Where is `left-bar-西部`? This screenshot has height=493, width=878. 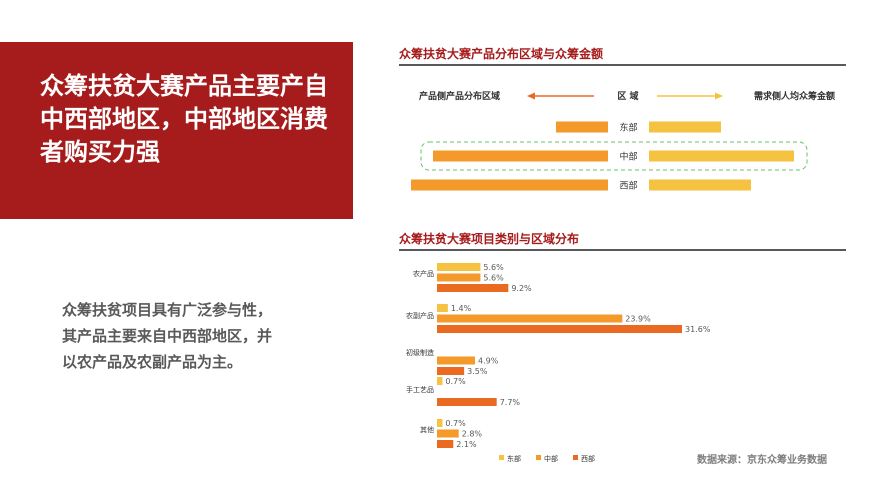
left-bar-西部 is located at coordinates (509, 185).